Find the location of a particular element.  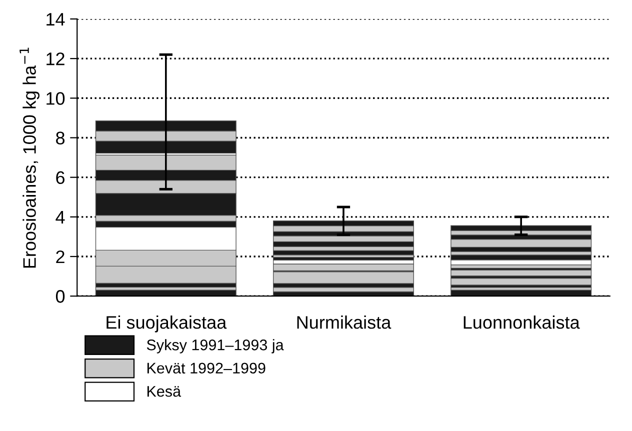

y-tick-label: 0 is located at coordinates (60, 296).